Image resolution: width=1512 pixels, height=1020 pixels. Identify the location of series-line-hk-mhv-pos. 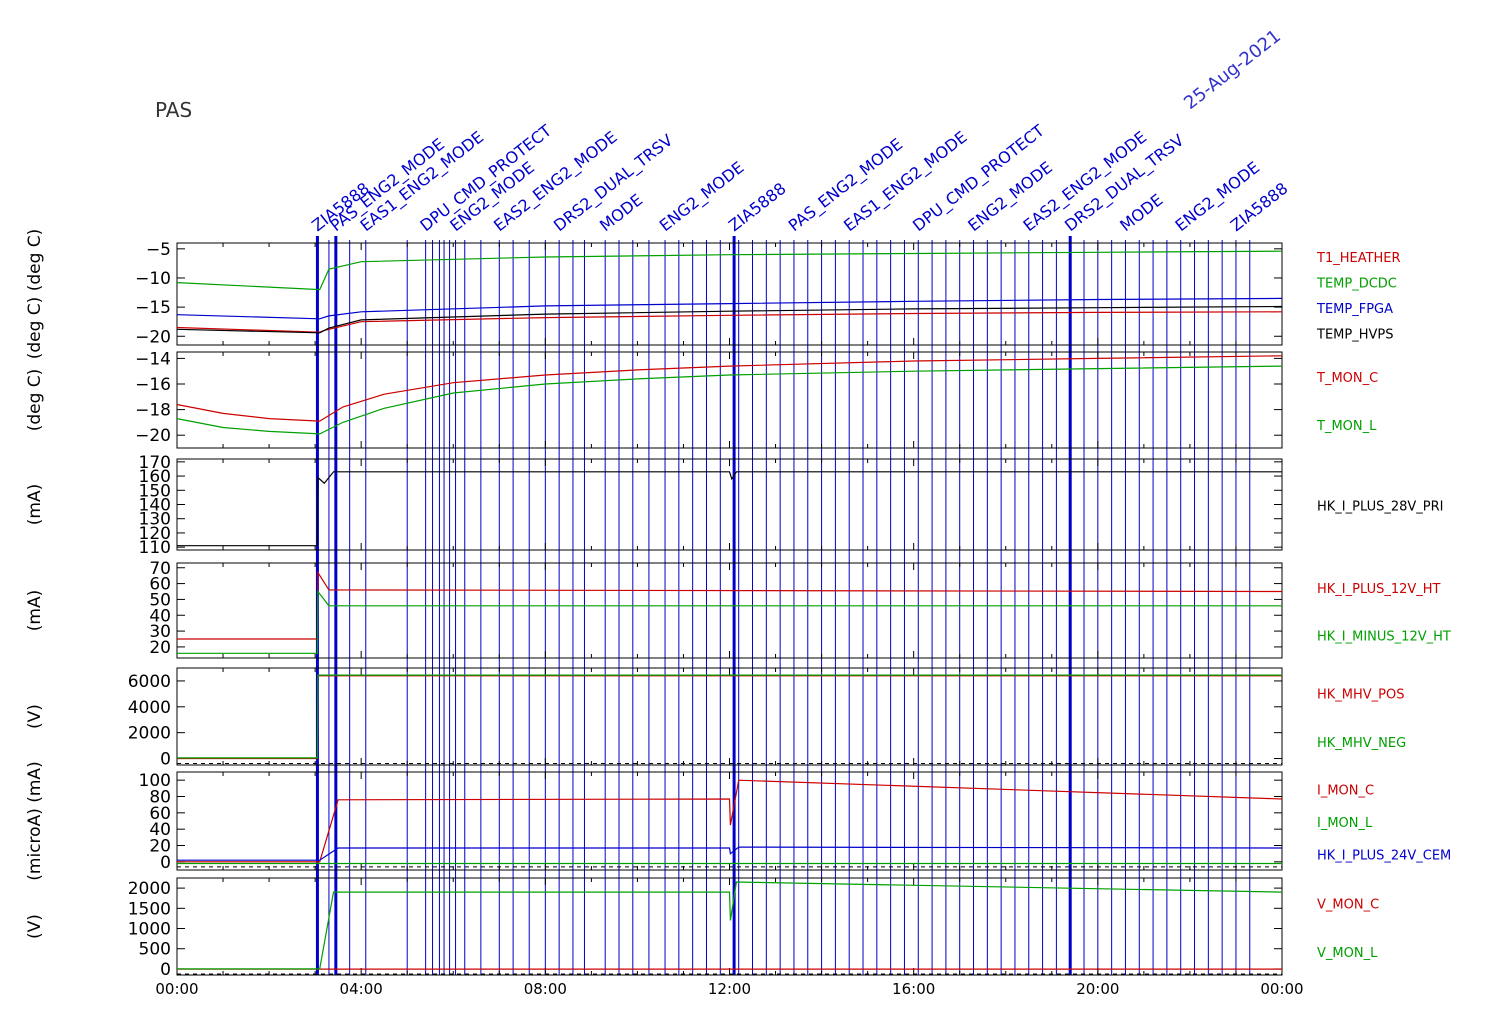
(729, 717).